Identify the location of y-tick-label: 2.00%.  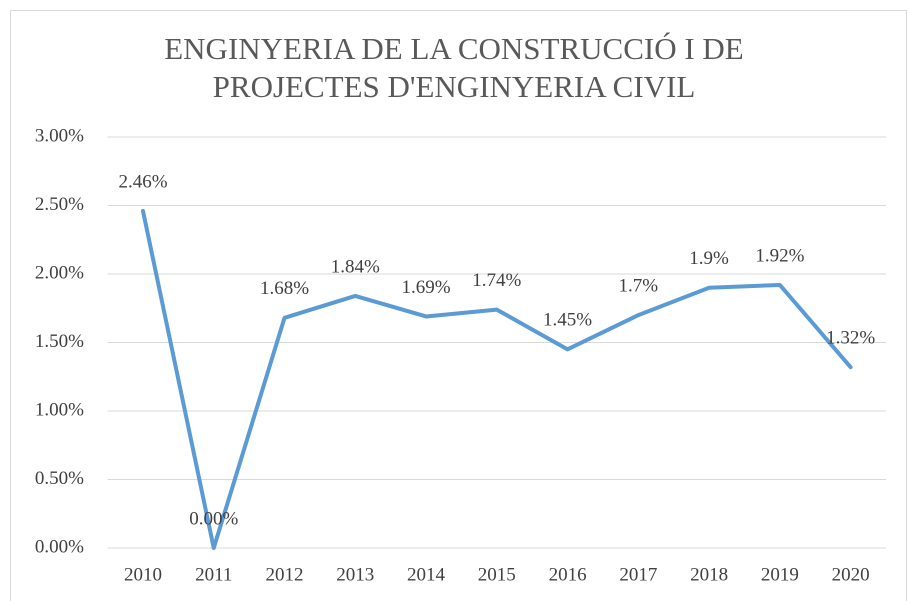
(59, 272).